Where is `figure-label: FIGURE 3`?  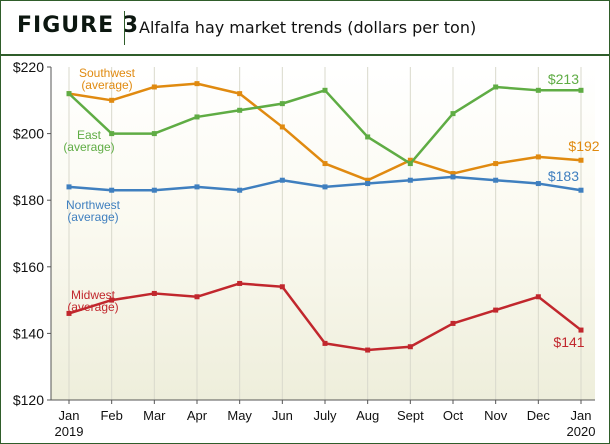
figure-label: FIGURE 3 is located at coordinates (78, 25).